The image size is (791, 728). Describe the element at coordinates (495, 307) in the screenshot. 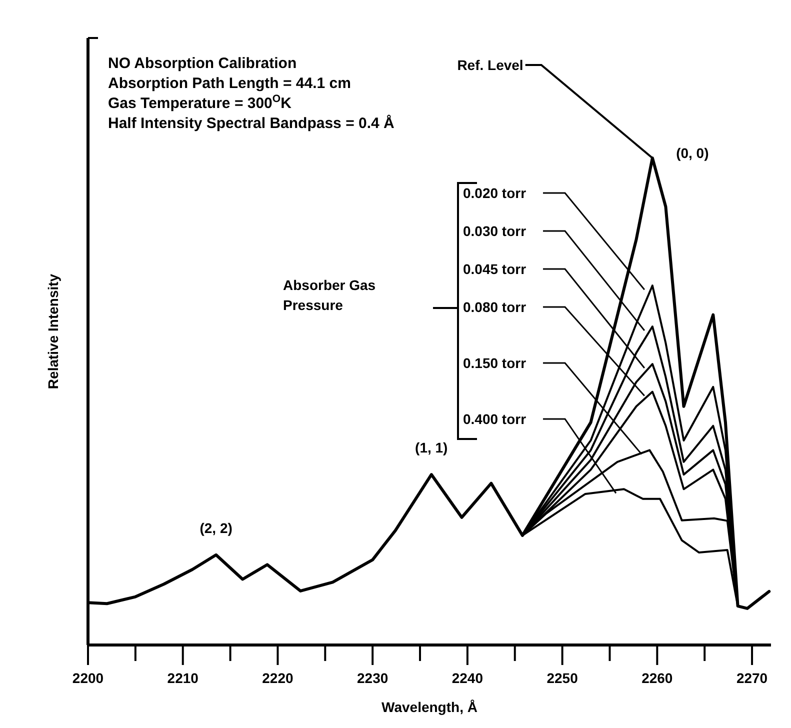

I see `legend-label: 0.080 torr` at that location.